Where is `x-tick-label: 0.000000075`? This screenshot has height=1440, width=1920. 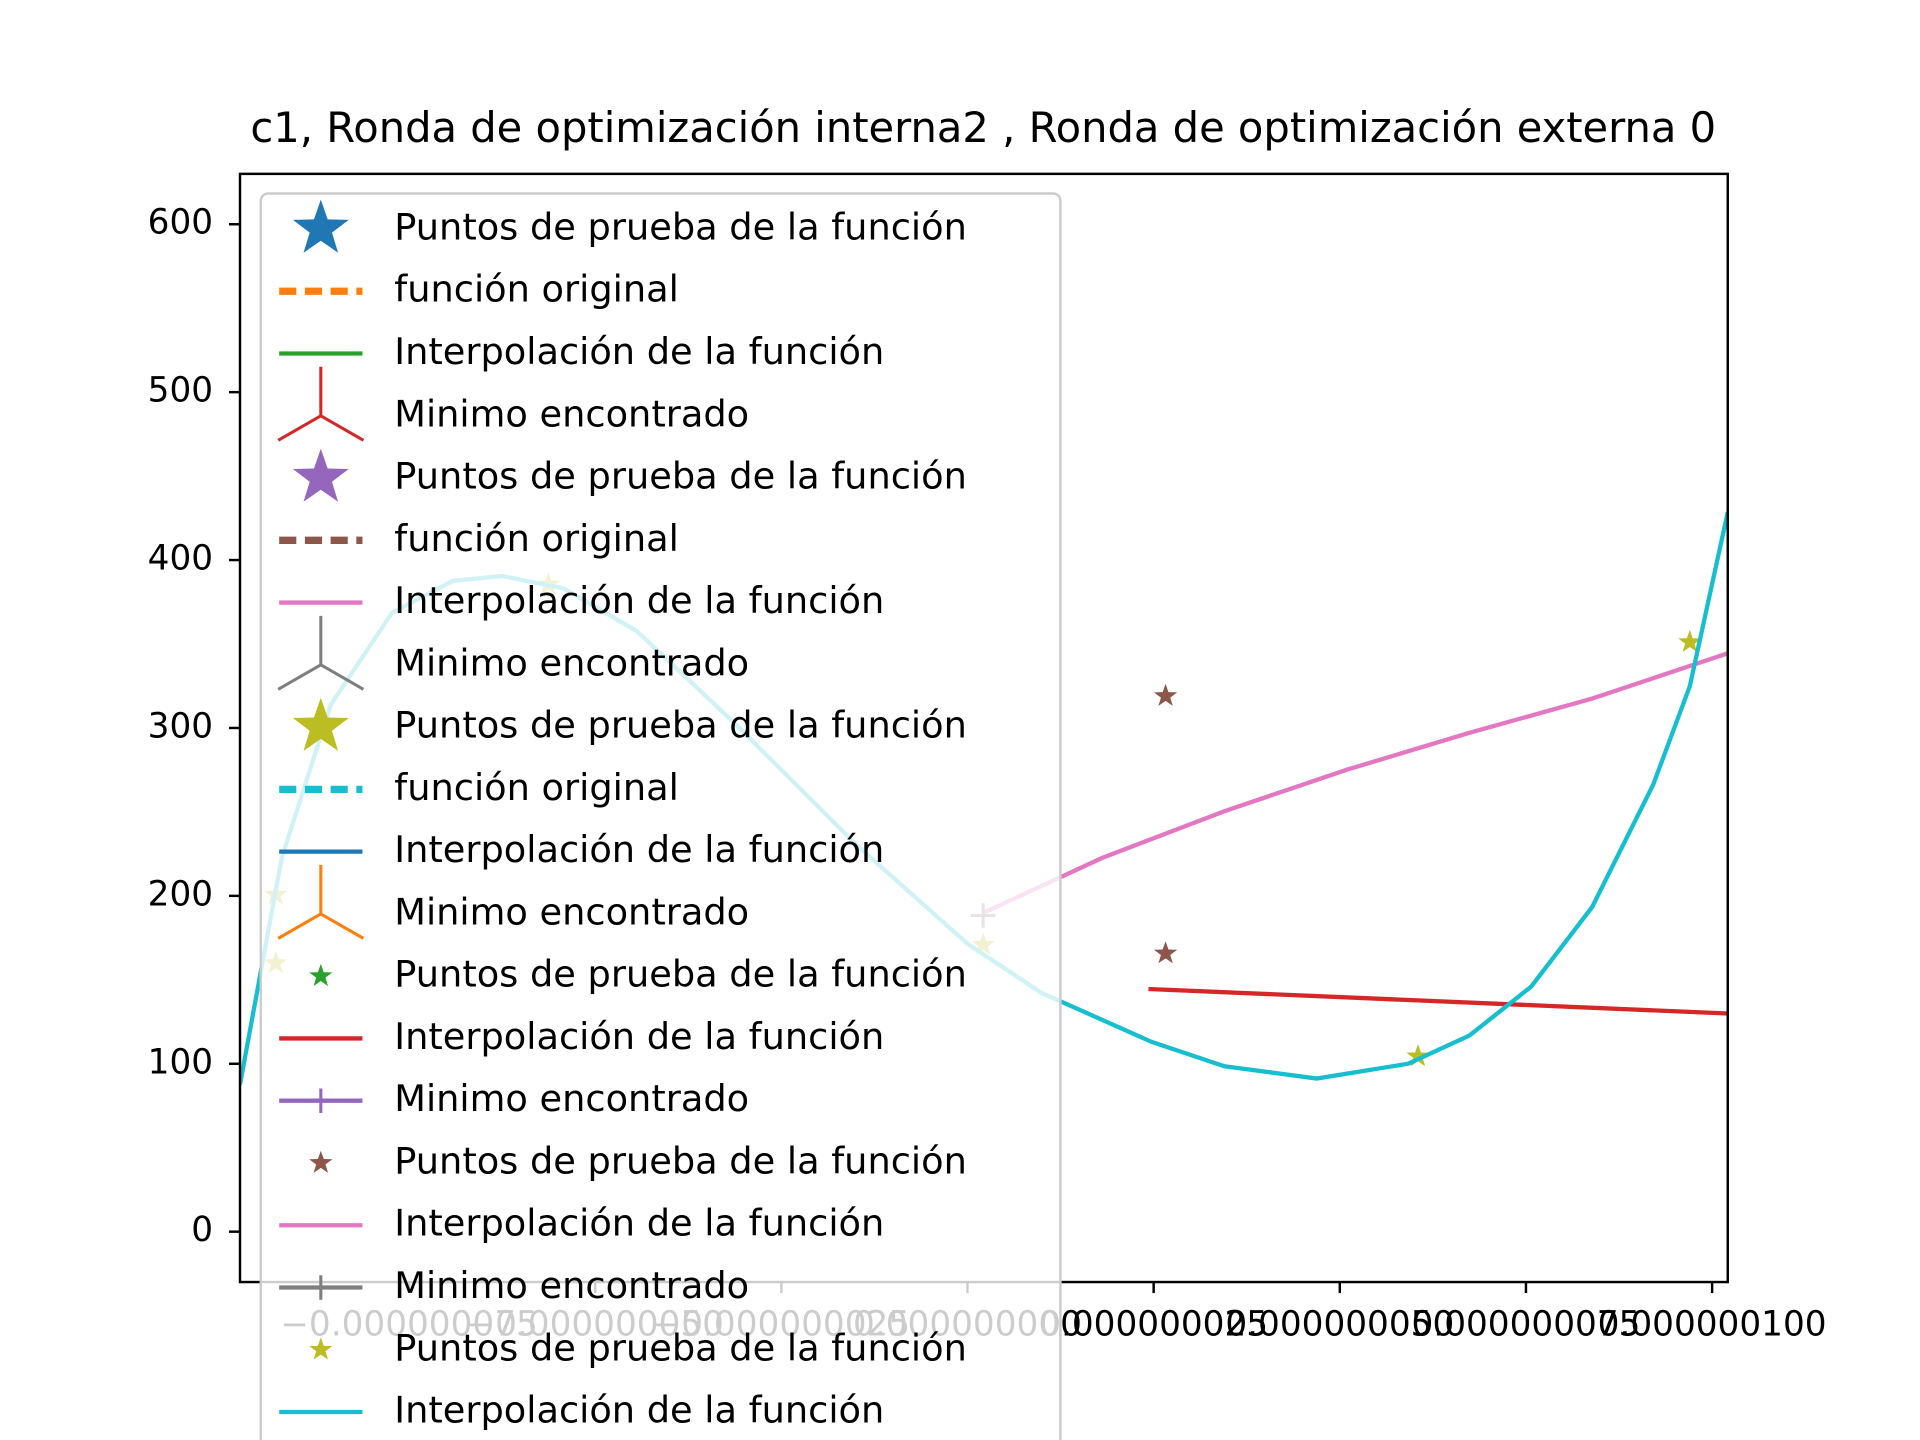
x-tick-label: 0.000000075 is located at coordinates (1526, 1325).